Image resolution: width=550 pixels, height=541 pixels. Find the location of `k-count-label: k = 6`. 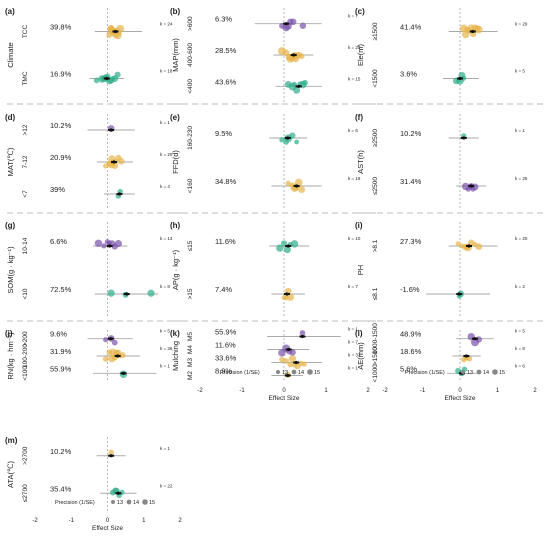

k-count-label: k = 6 is located at coordinates (520, 365).